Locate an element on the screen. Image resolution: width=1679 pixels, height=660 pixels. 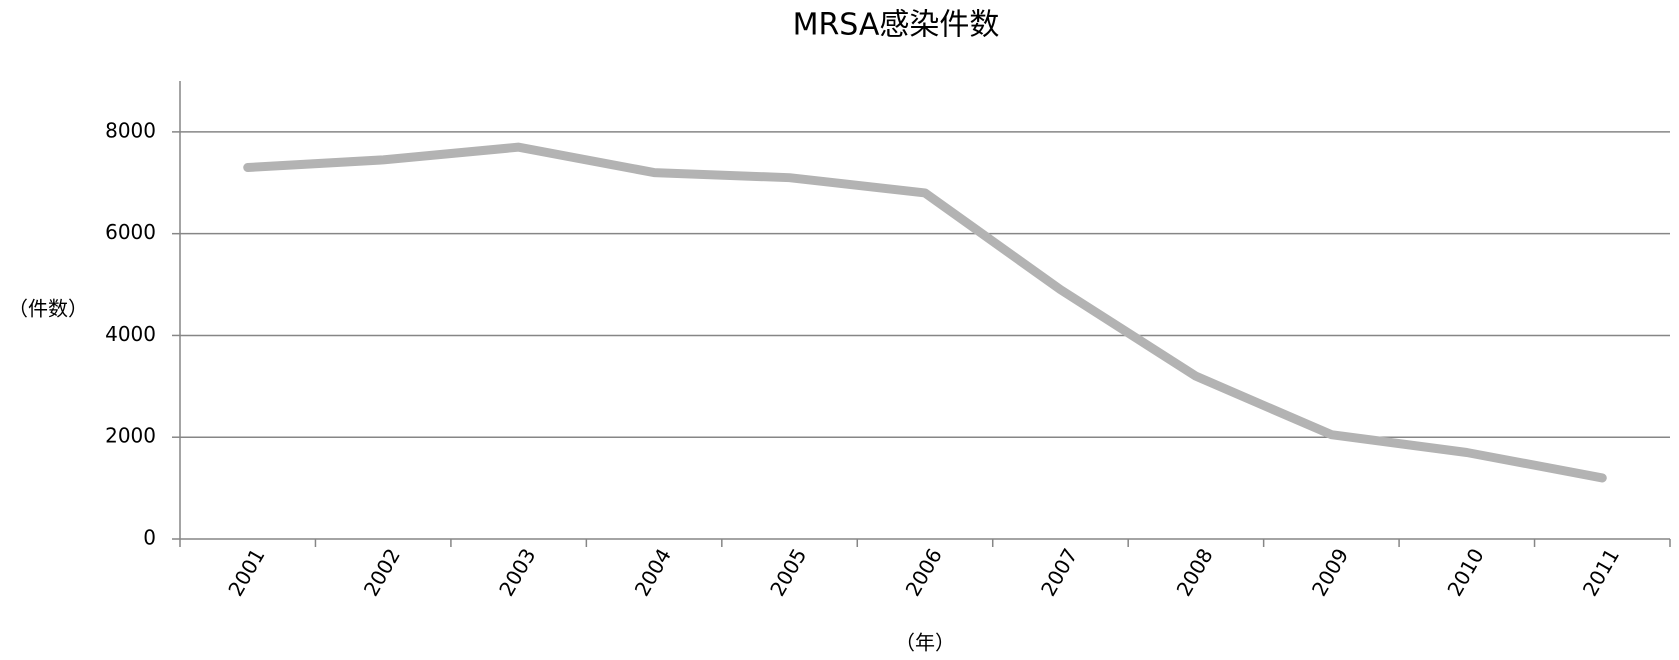
x-tick-label: 2002 is located at coordinates (382, 572).